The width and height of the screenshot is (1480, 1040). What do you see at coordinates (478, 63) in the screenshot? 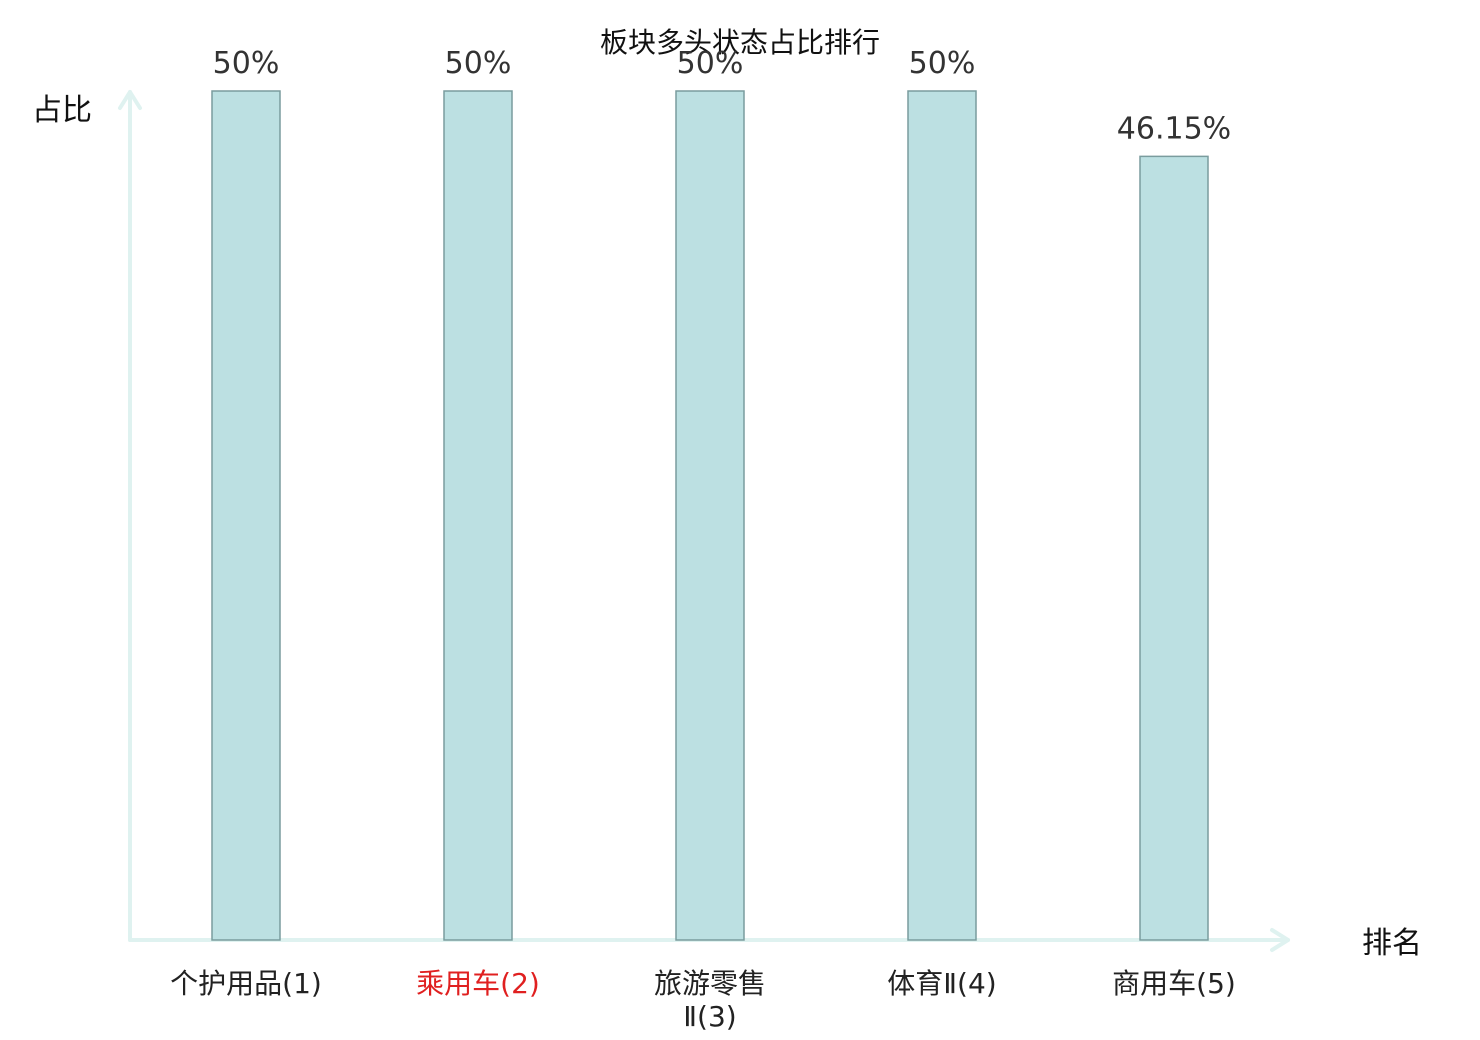
I see `value-label-2: 50%` at bounding box center [478, 63].